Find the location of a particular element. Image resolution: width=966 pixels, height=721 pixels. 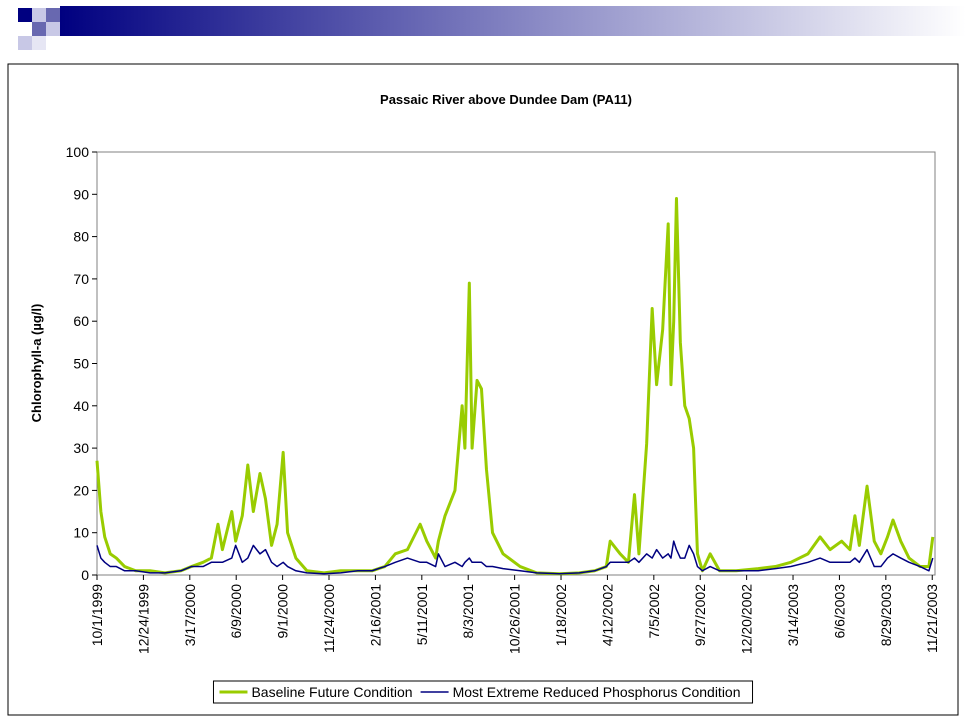

x-tick-label: 4/12/2002 is located at coordinates (607, 615).